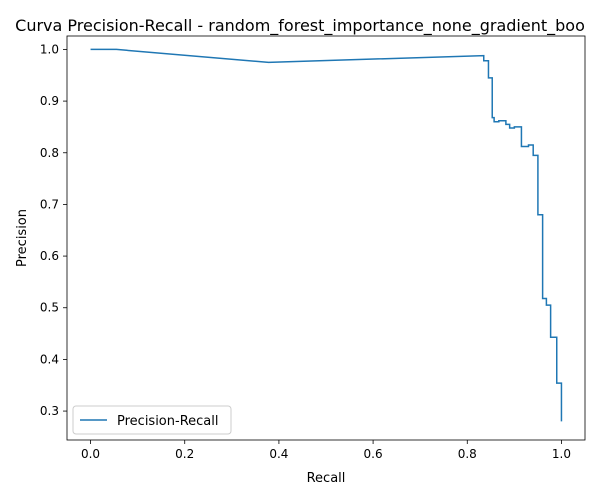 The image size is (600, 500). Describe the element at coordinates (49, 153) in the screenshot. I see `y-tick-label: 0.8` at that location.